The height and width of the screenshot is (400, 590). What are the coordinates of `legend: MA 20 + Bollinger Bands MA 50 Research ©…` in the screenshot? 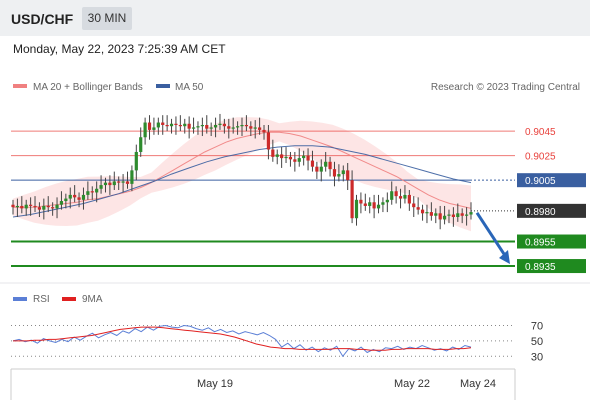 It's located at (296, 87).